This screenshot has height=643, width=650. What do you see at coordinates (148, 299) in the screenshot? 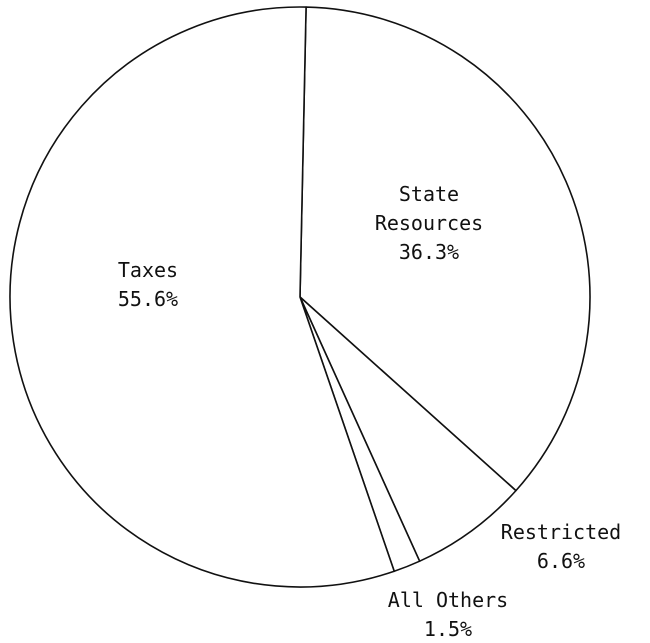
I see `slice-label-line: 55.6%` at bounding box center [148, 299].